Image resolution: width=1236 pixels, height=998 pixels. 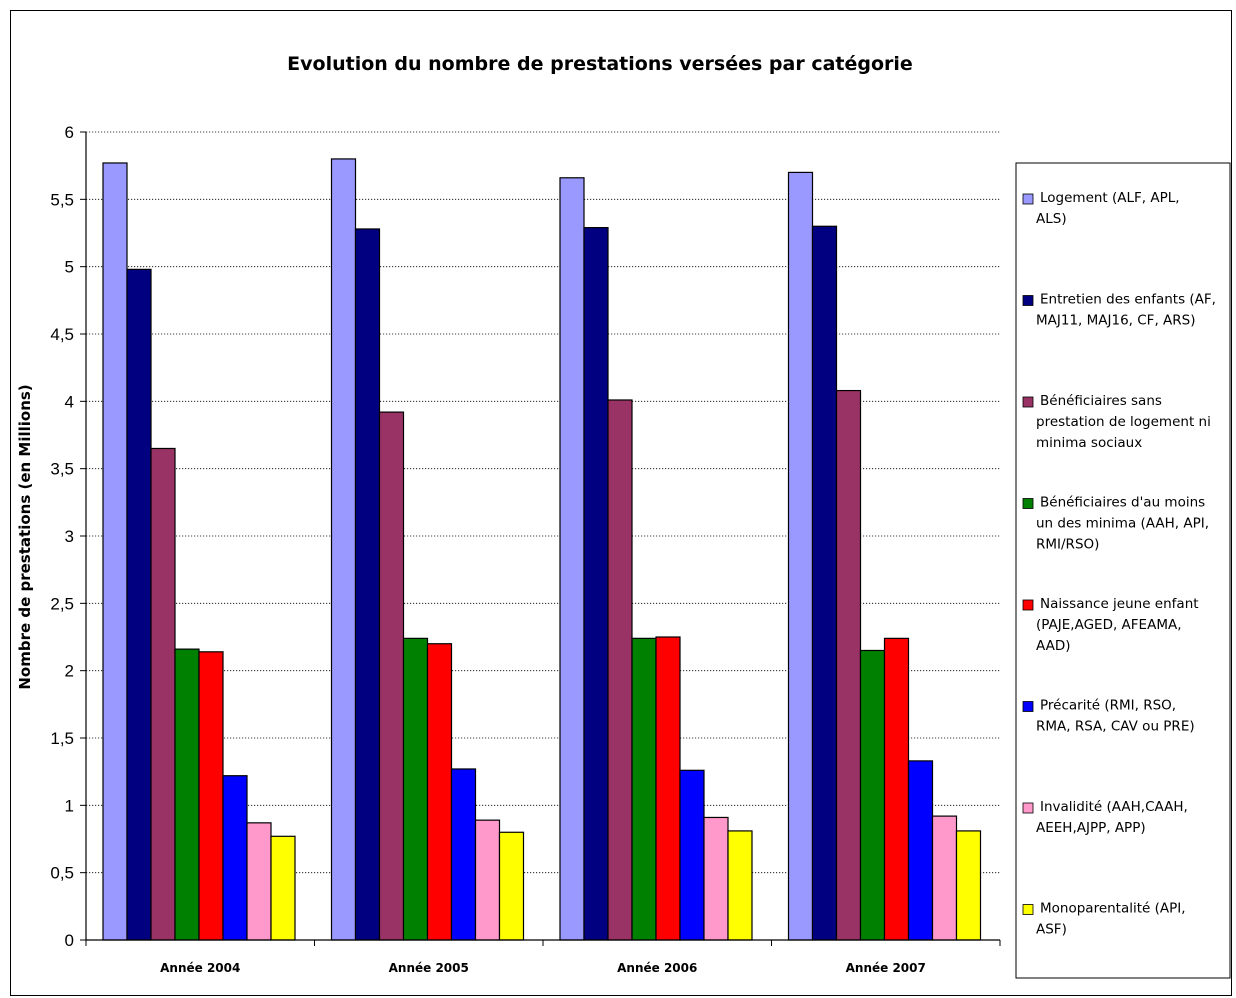 I want to click on legend-label: minima sociaux, so click(x=1089, y=443).